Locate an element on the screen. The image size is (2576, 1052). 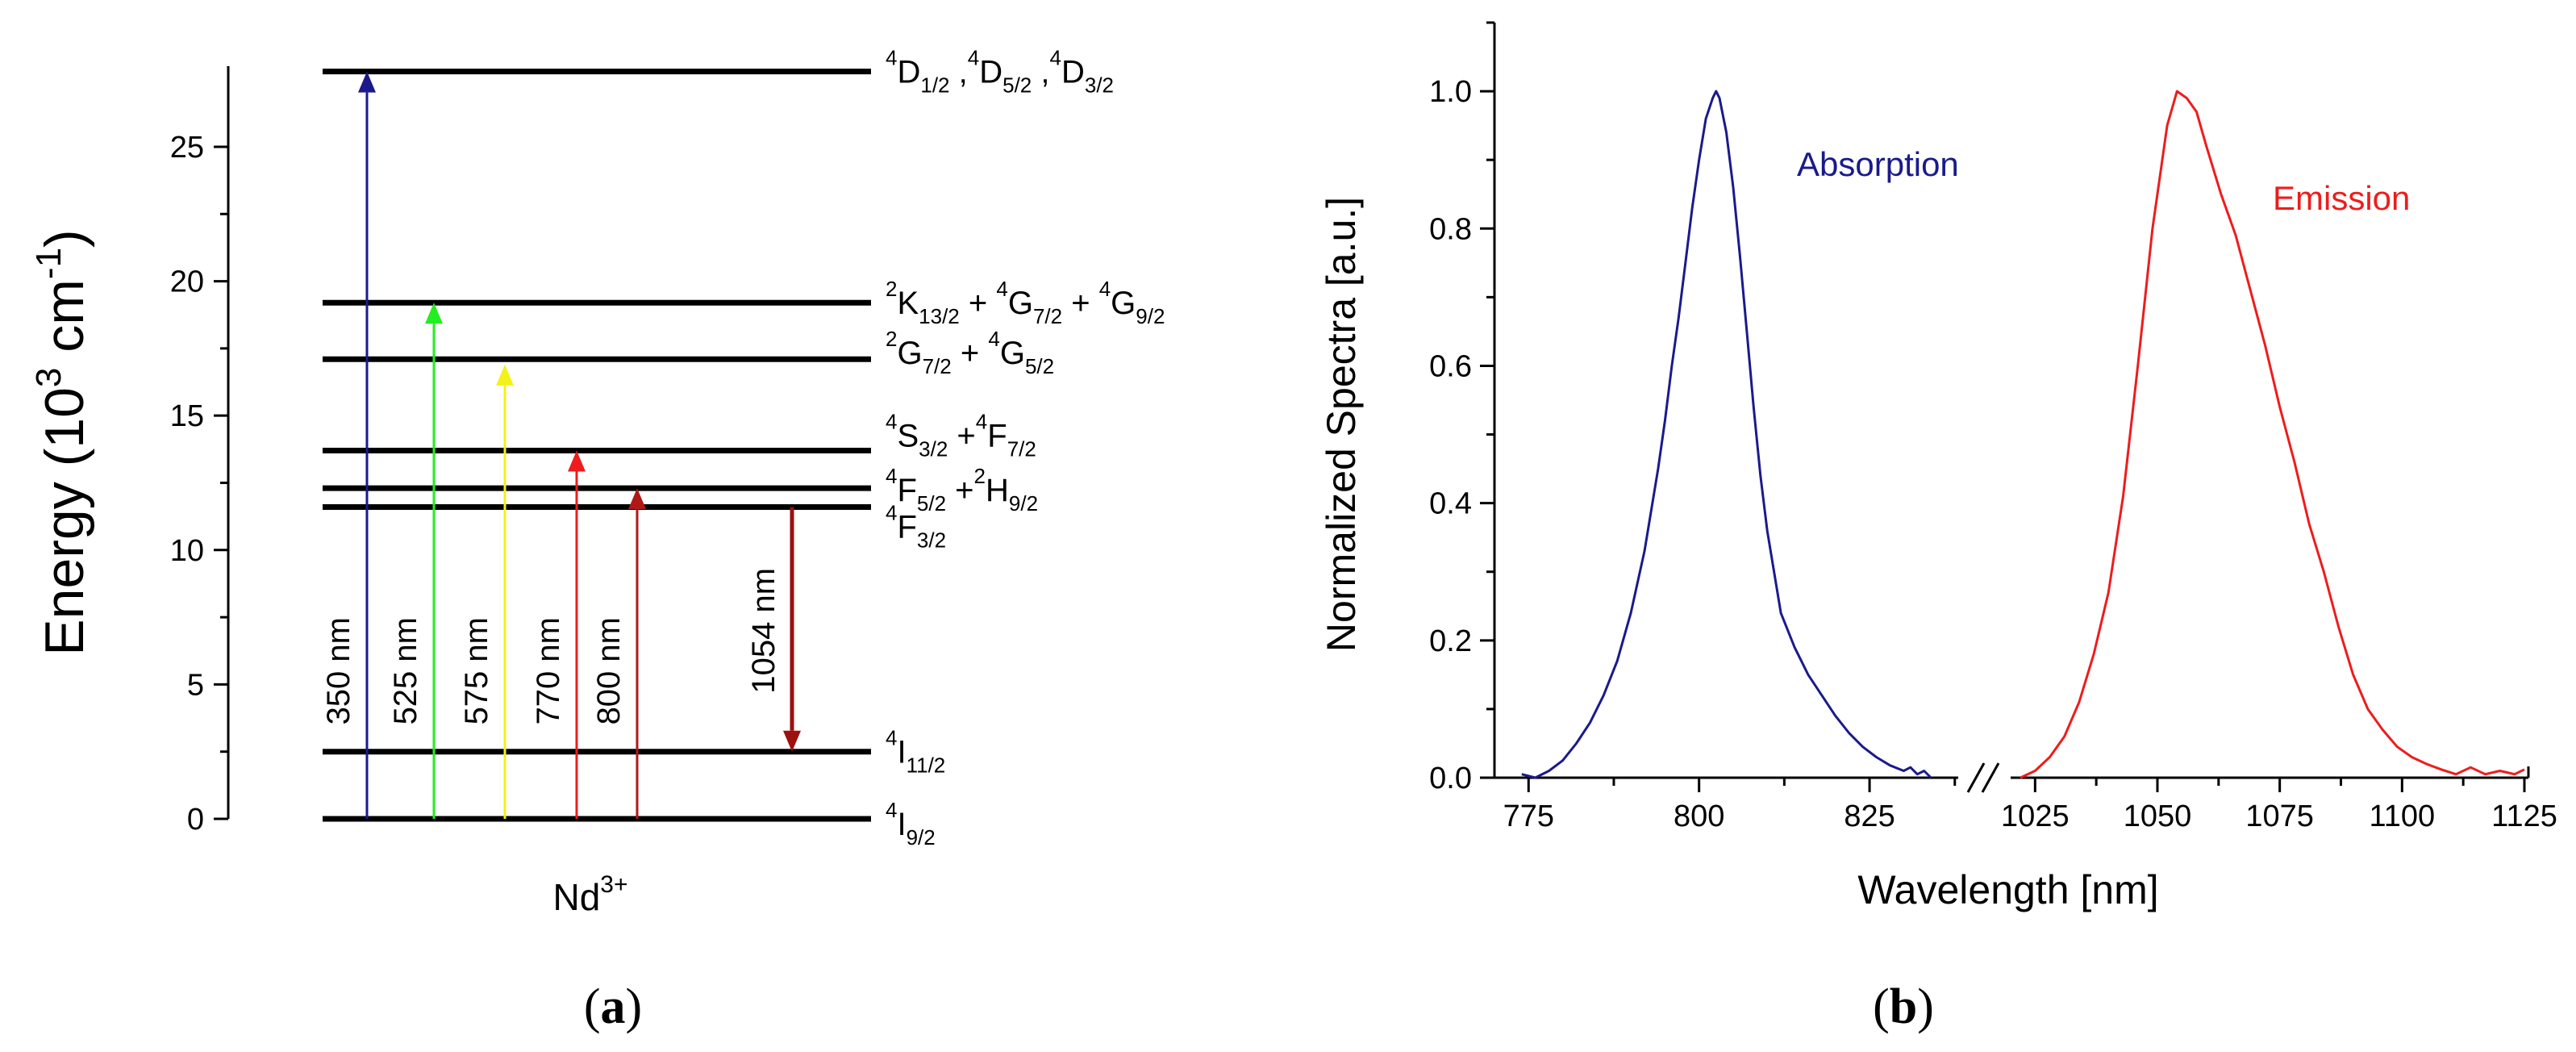
energy-level-label: 4D1/2 ,4D5/2 ,4D3/2 is located at coordinates (1000, 72).